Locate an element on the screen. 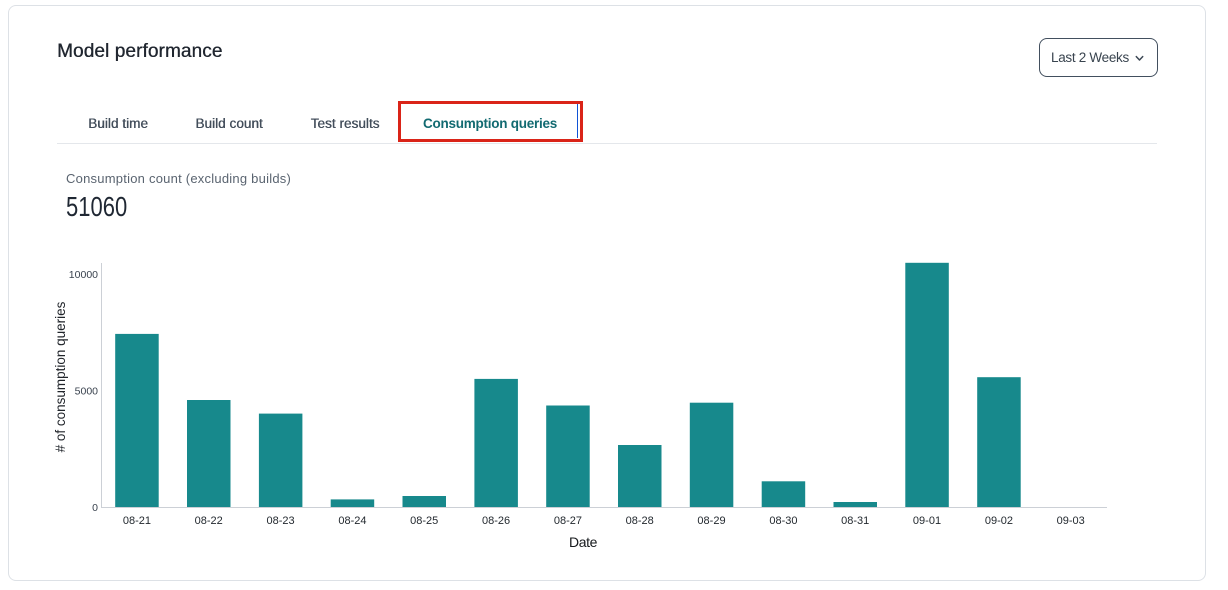  svg-text: 09-02 is located at coordinates (999, 521).